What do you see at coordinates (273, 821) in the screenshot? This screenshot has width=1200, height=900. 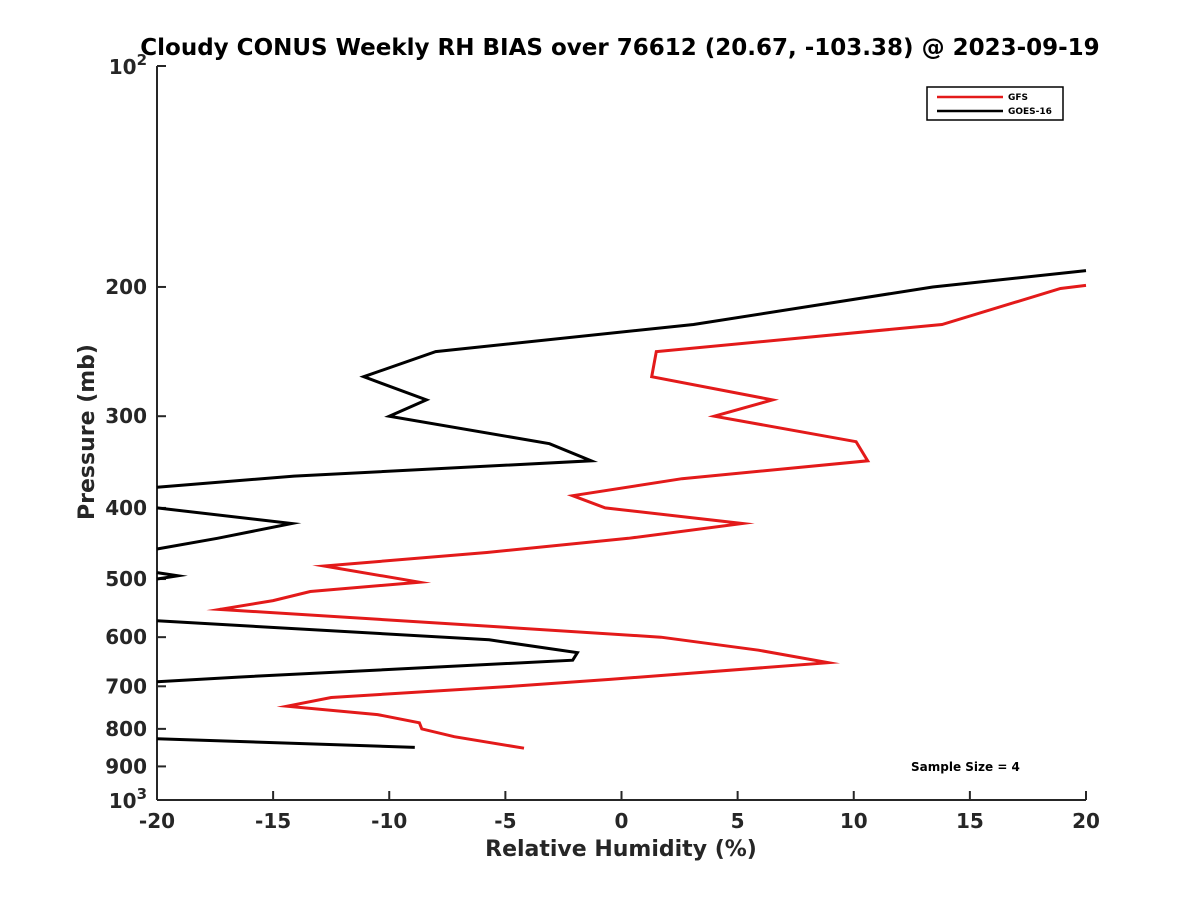 I see `x-tick-label: -15` at bounding box center [273, 821].